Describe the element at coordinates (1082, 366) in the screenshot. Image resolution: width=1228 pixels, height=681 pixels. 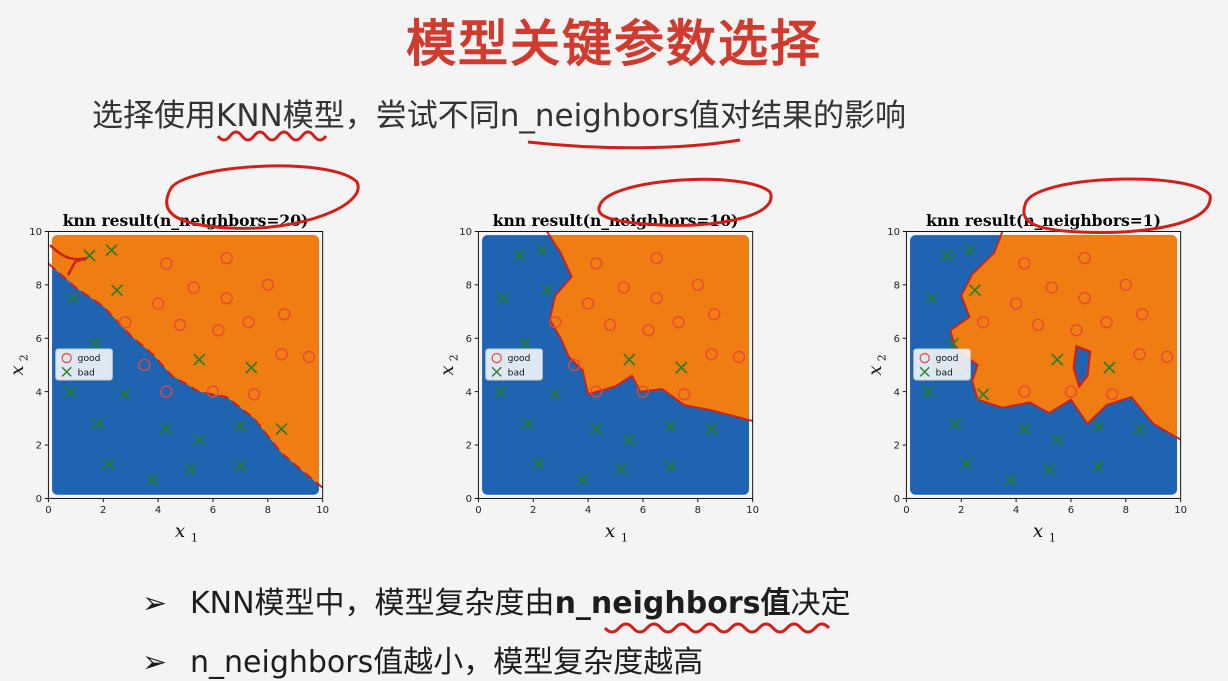
I see `region-bad-island` at that location.